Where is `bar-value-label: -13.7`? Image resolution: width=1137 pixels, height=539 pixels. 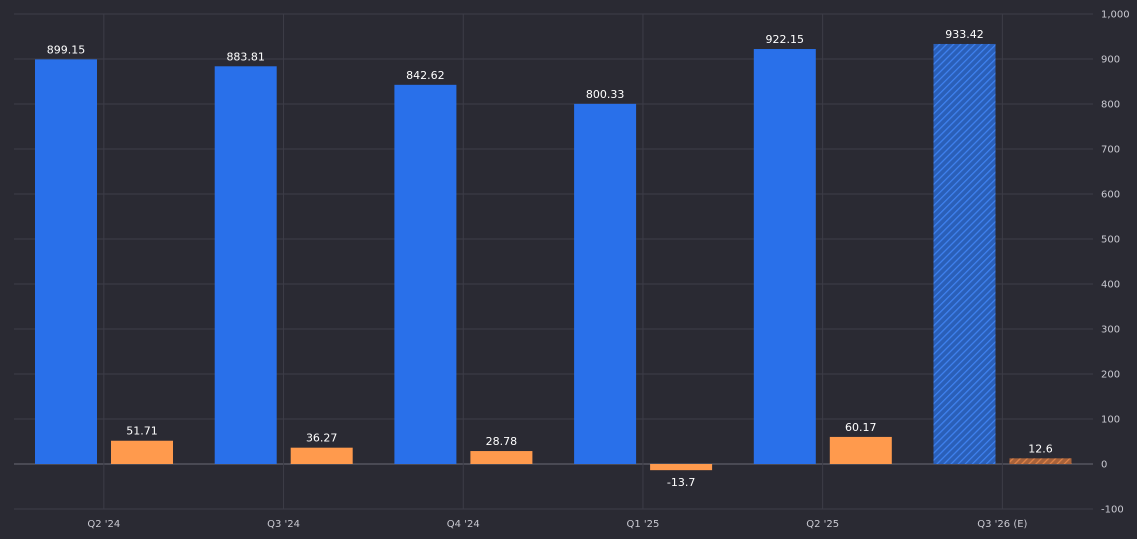 bar-value-label: -13.7 is located at coordinates (681, 482).